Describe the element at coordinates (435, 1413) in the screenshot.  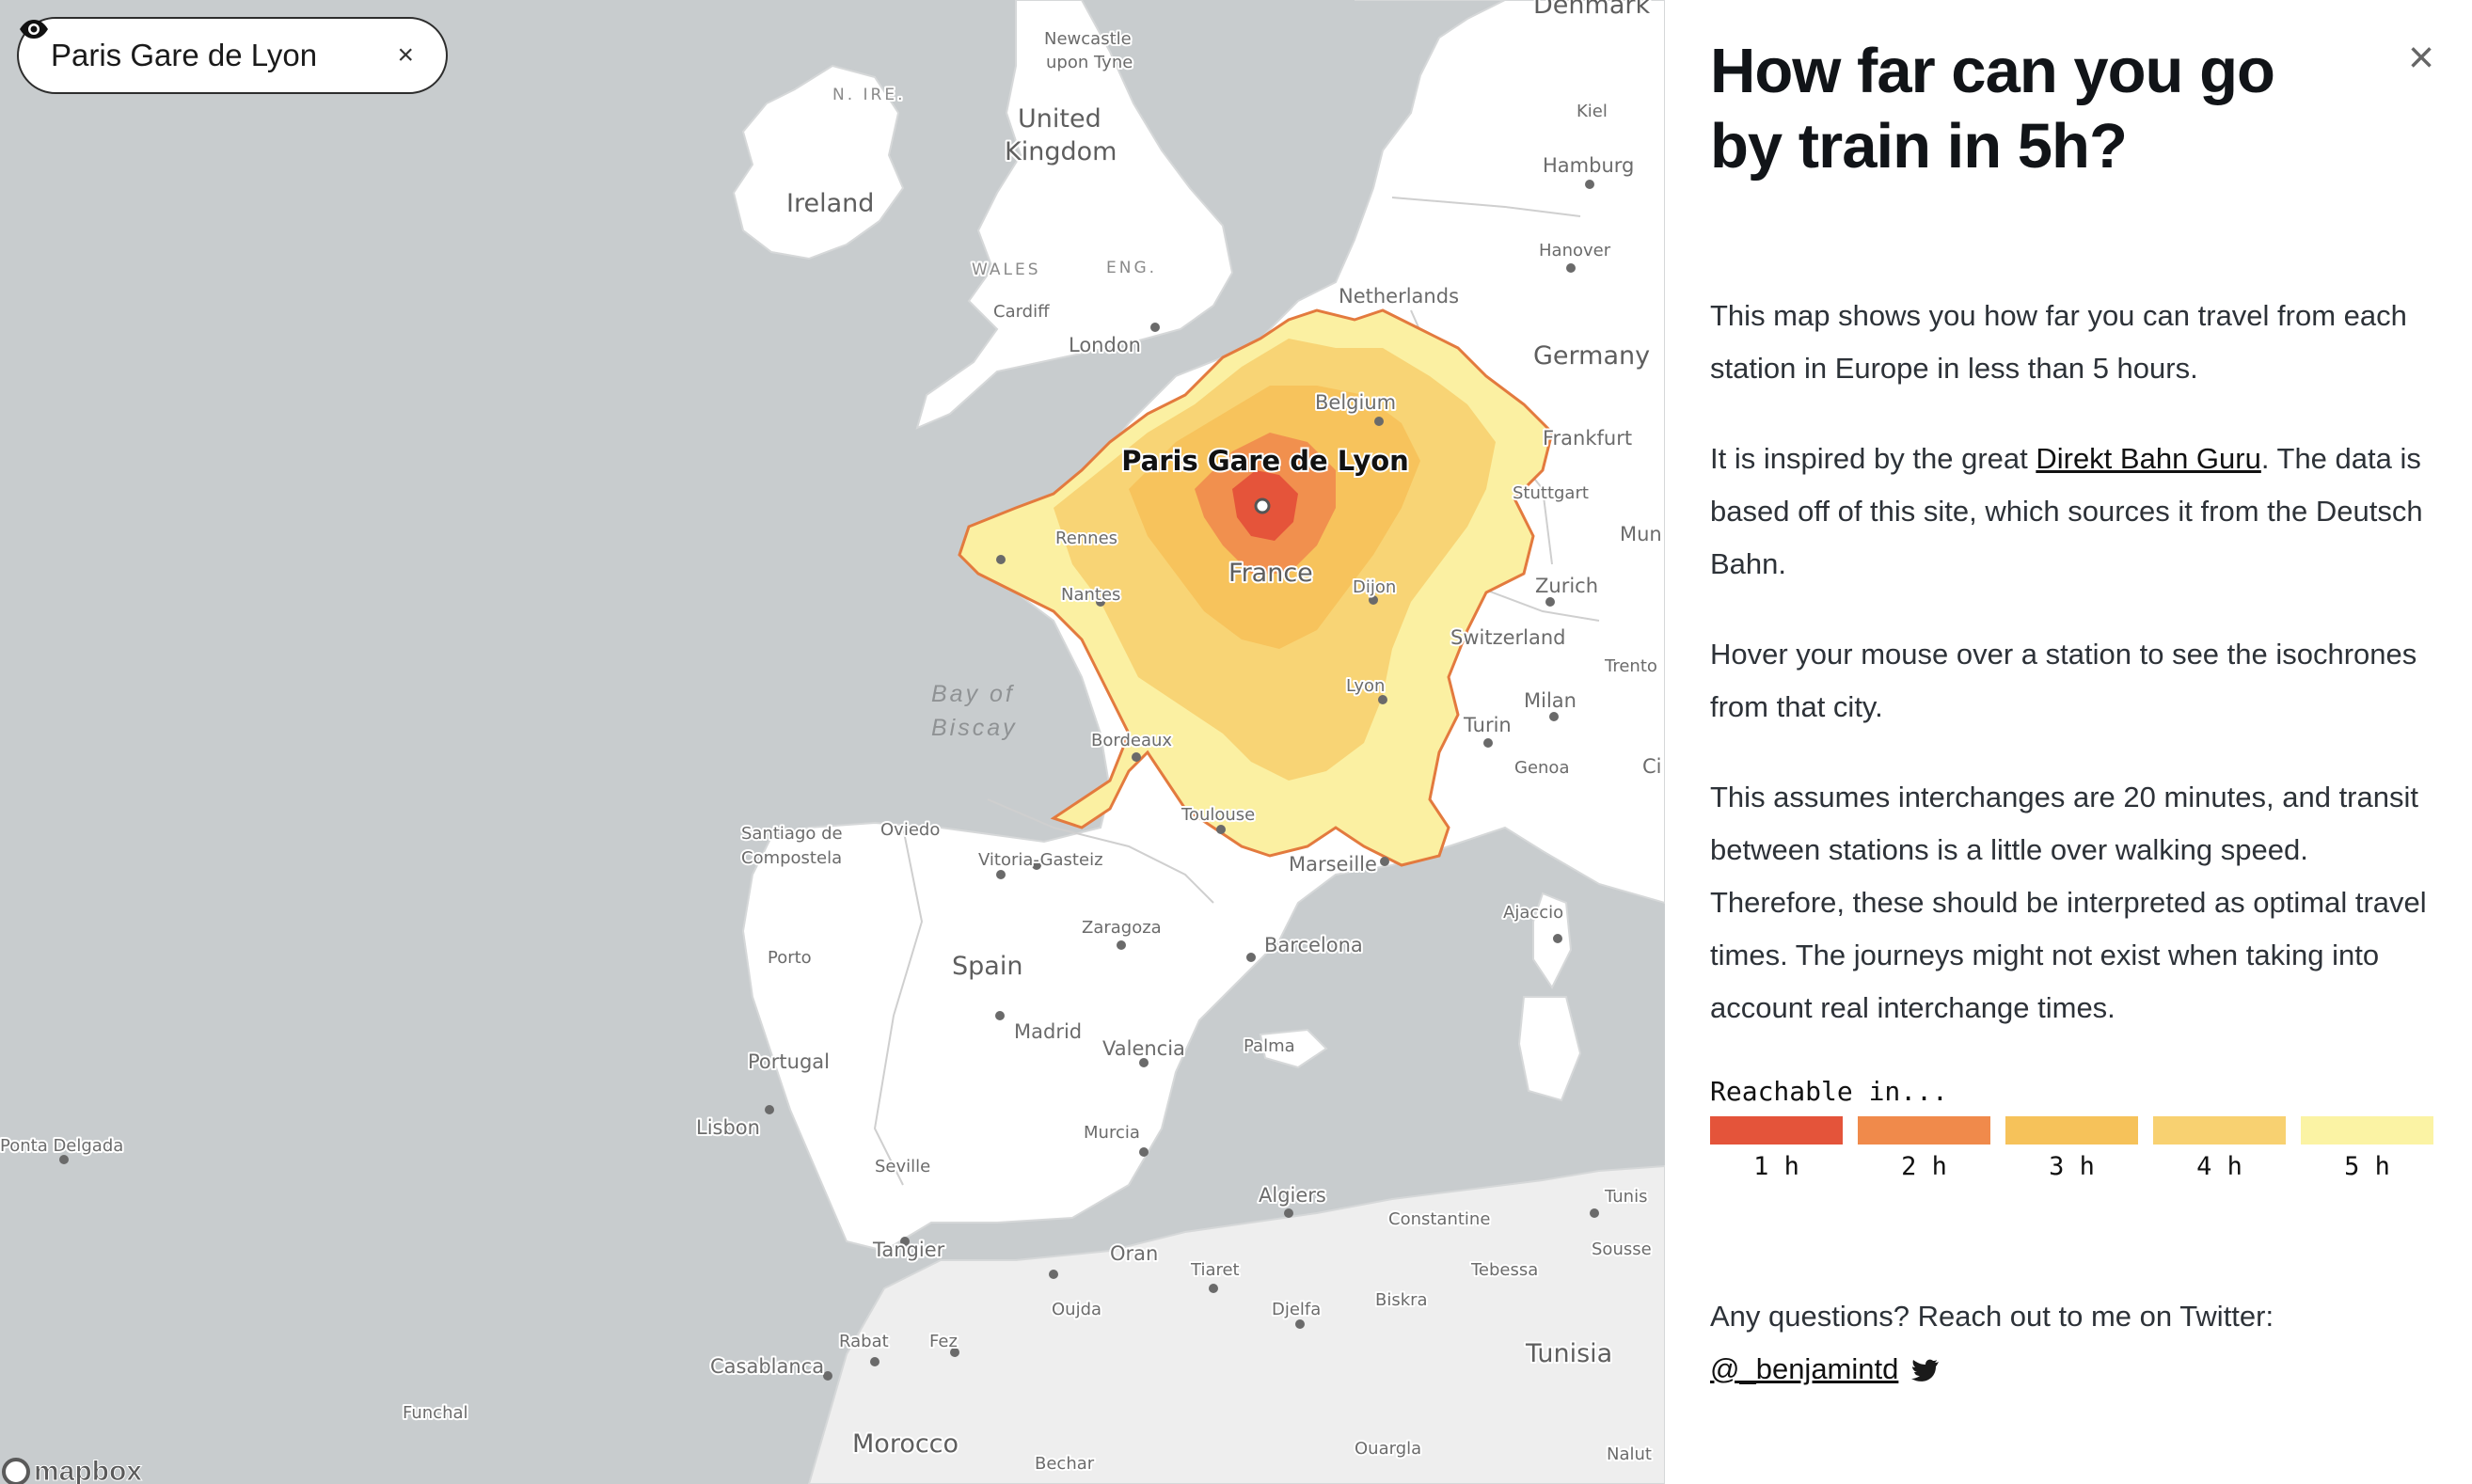
I see `svg-text: Funchal` at that location.